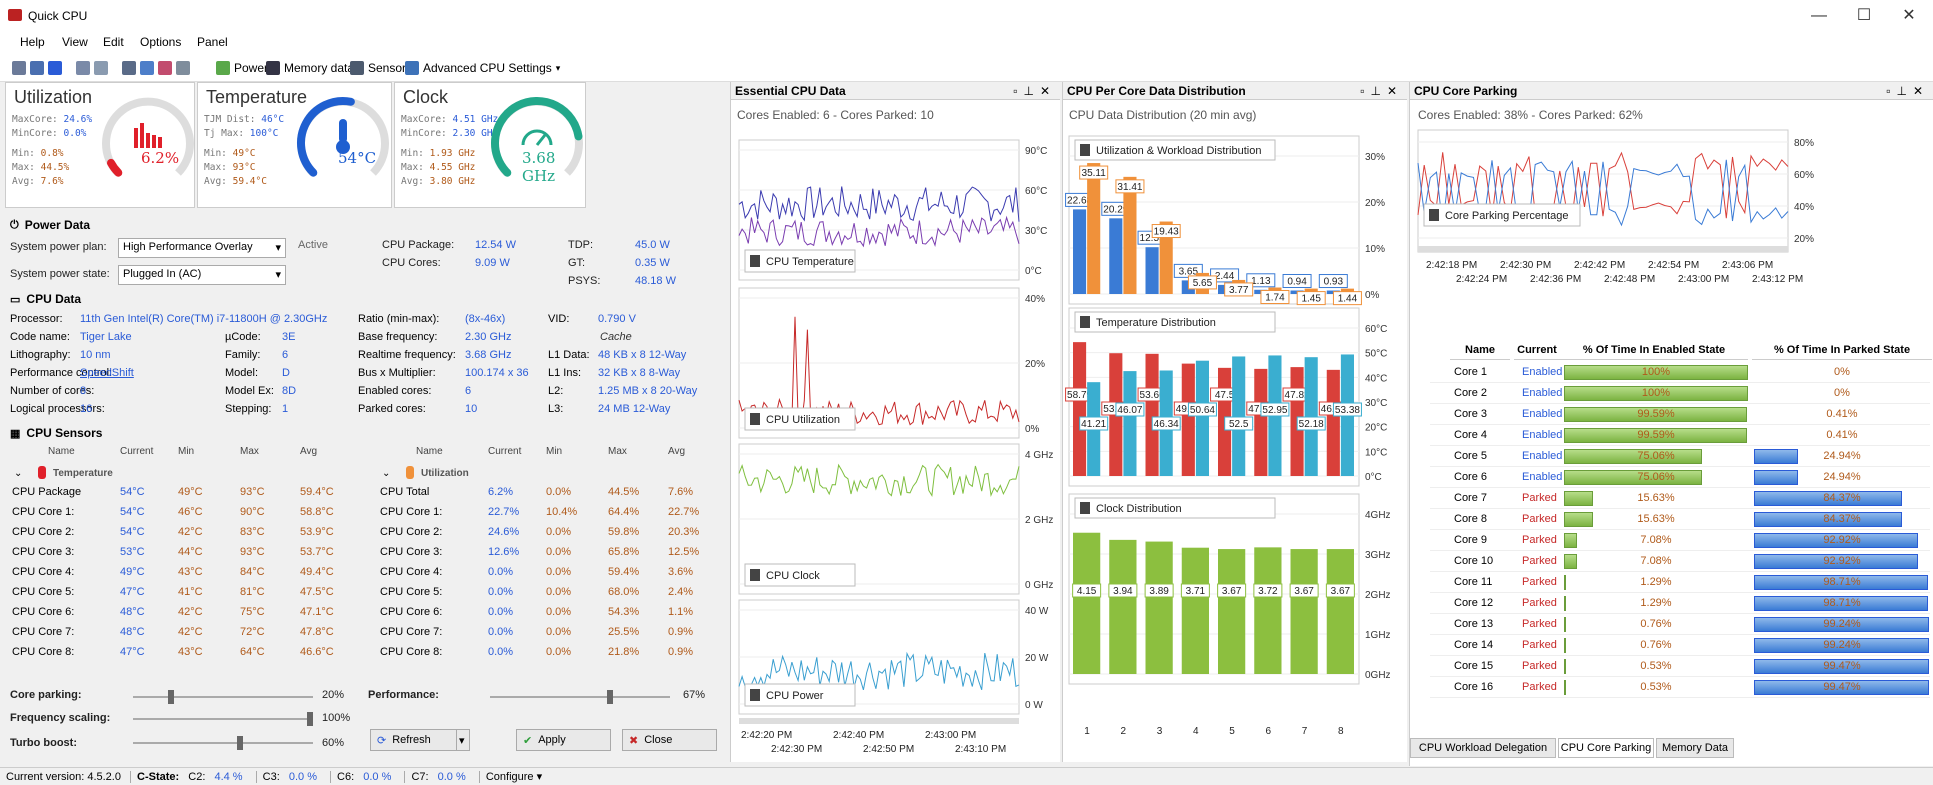 The image size is (1933, 785). What do you see at coordinates (624, 552) in the screenshot?
I see `sensor-value: 65.8%` at bounding box center [624, 552].